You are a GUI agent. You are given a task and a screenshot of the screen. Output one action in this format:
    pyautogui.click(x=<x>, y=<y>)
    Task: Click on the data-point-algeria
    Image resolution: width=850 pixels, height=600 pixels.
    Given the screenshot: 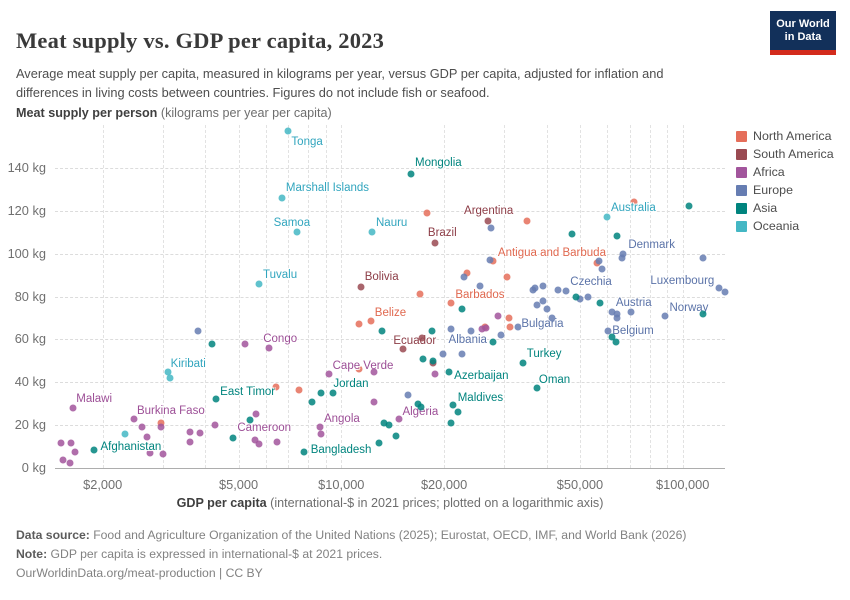 What is the action you would take?
    pyautogui.click(x=399, y=419)
    